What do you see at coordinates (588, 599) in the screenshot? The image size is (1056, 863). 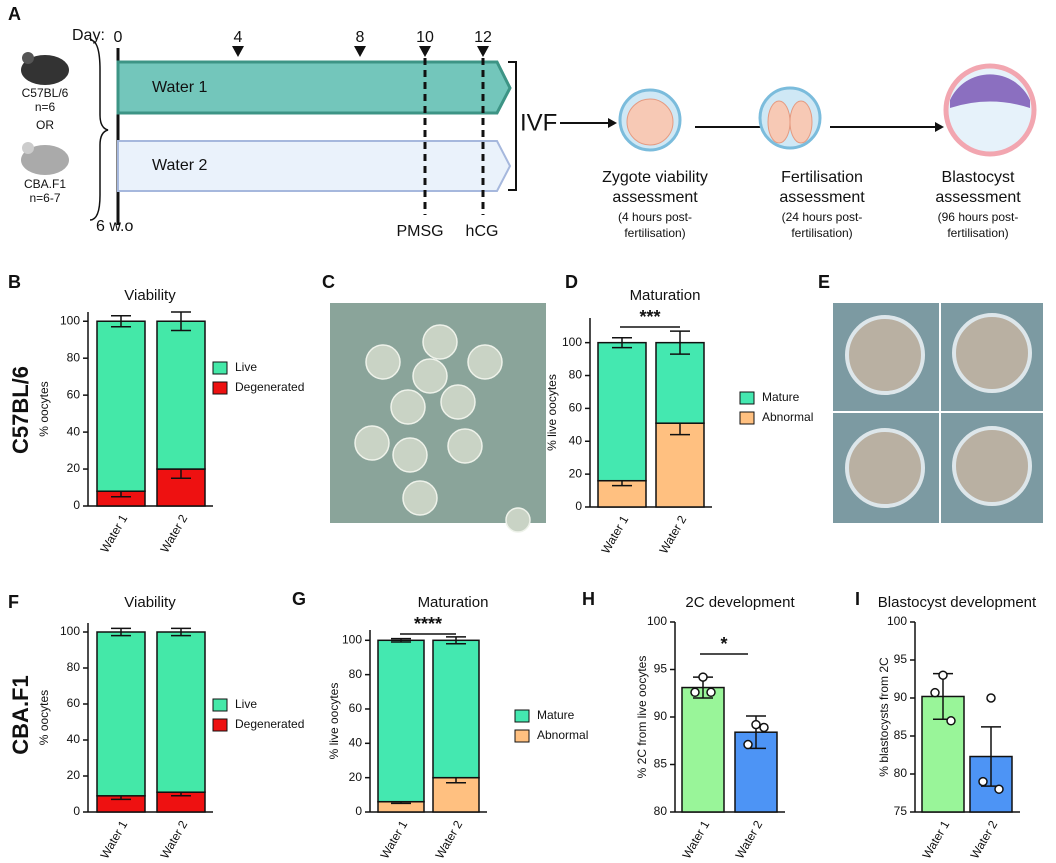 I see `panel-label: H` at bounding box center [588, 599].